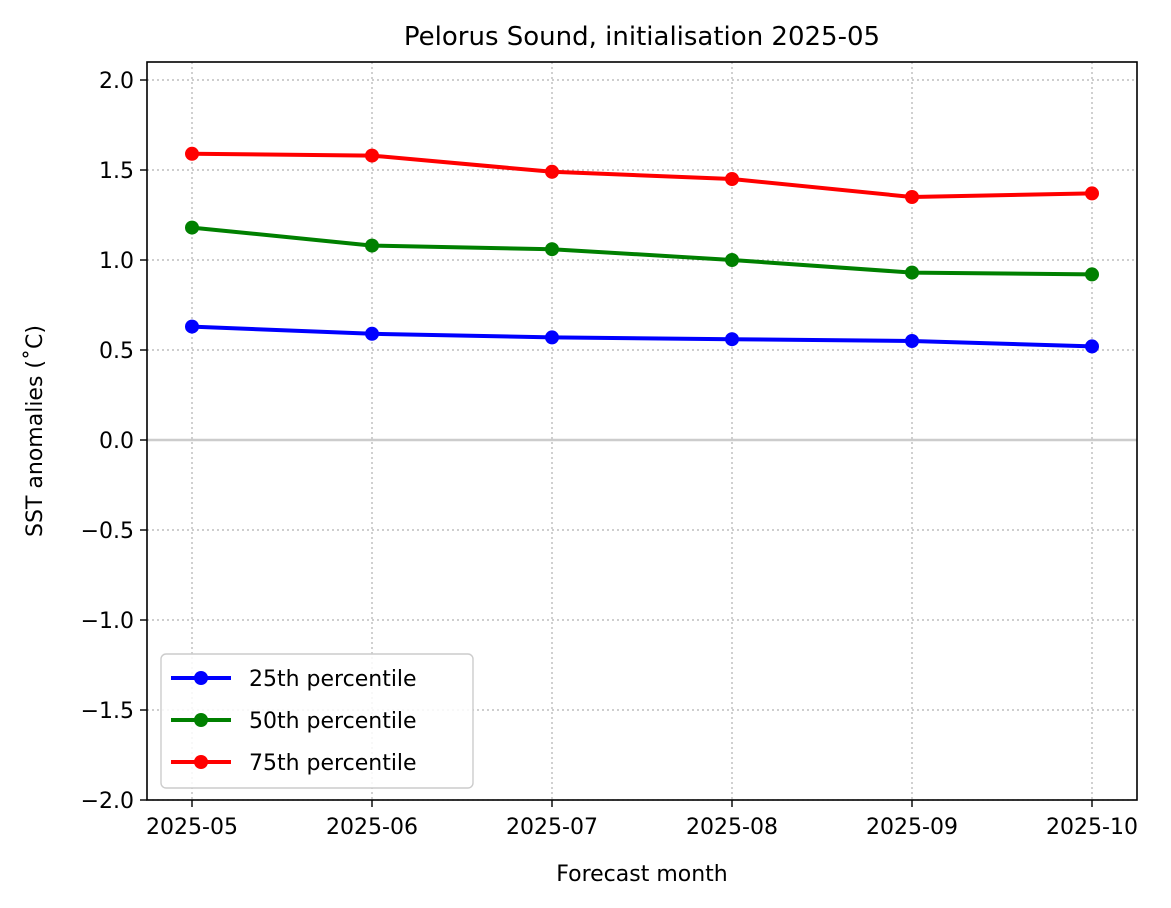  I want to click on y-tick-label: 2.0, so click(116, 81).